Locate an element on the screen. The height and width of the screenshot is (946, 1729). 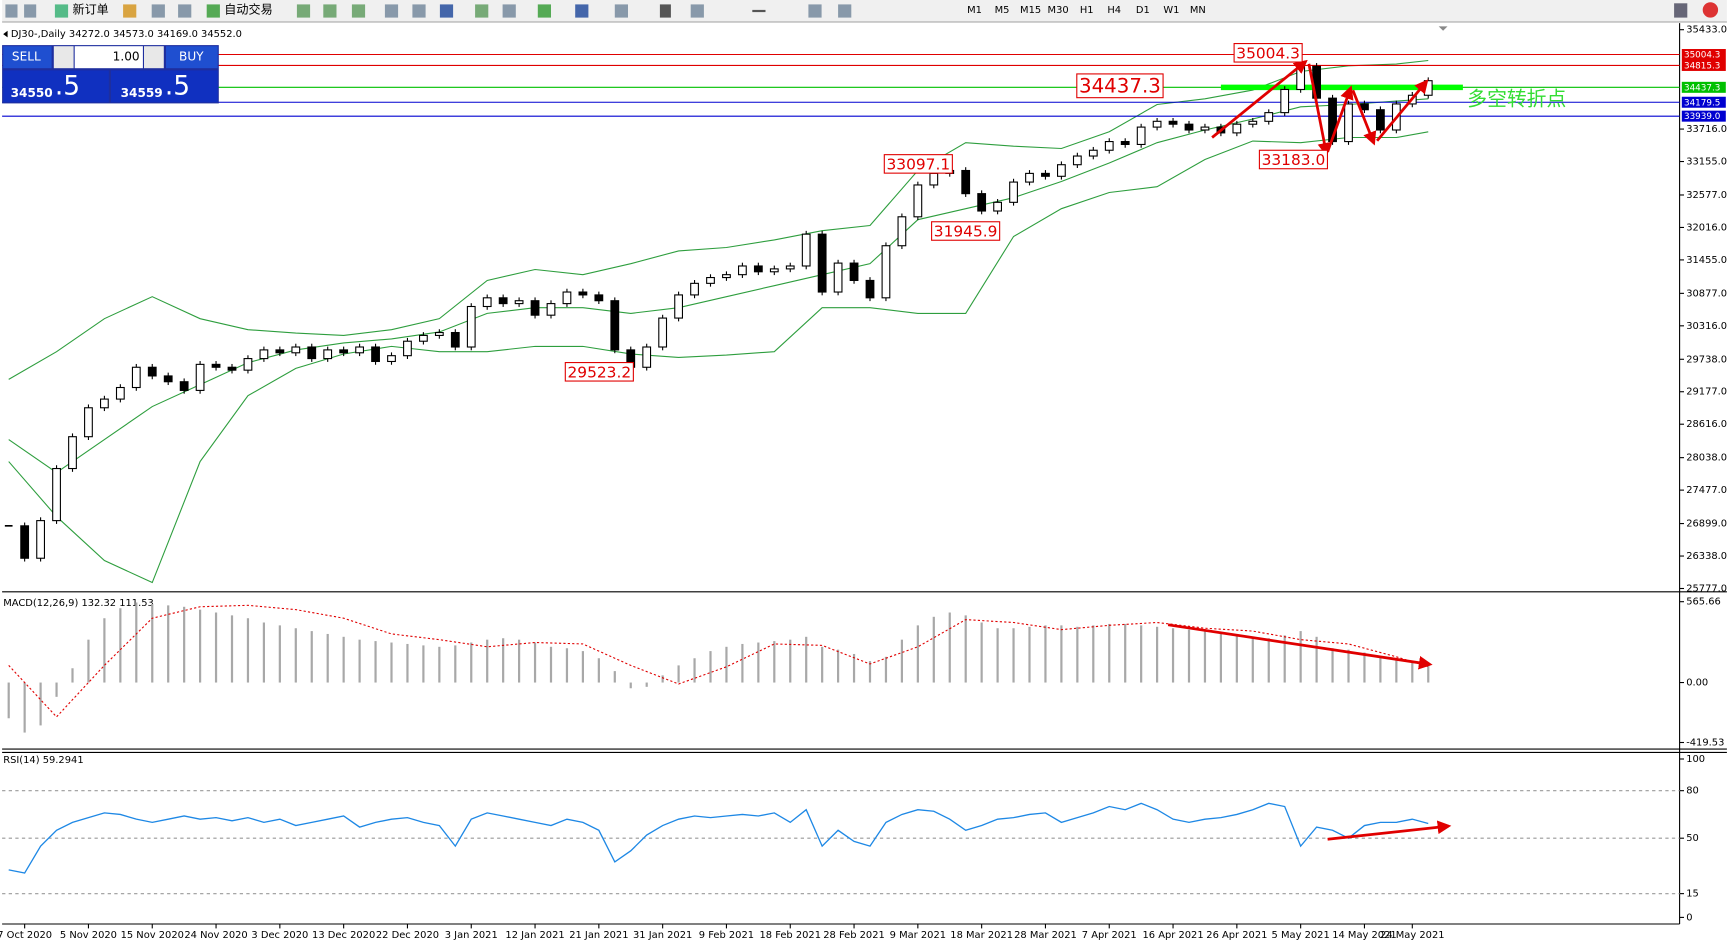
x-tick-label: 18 Mar 2021 is located at coordinates (981, 935).